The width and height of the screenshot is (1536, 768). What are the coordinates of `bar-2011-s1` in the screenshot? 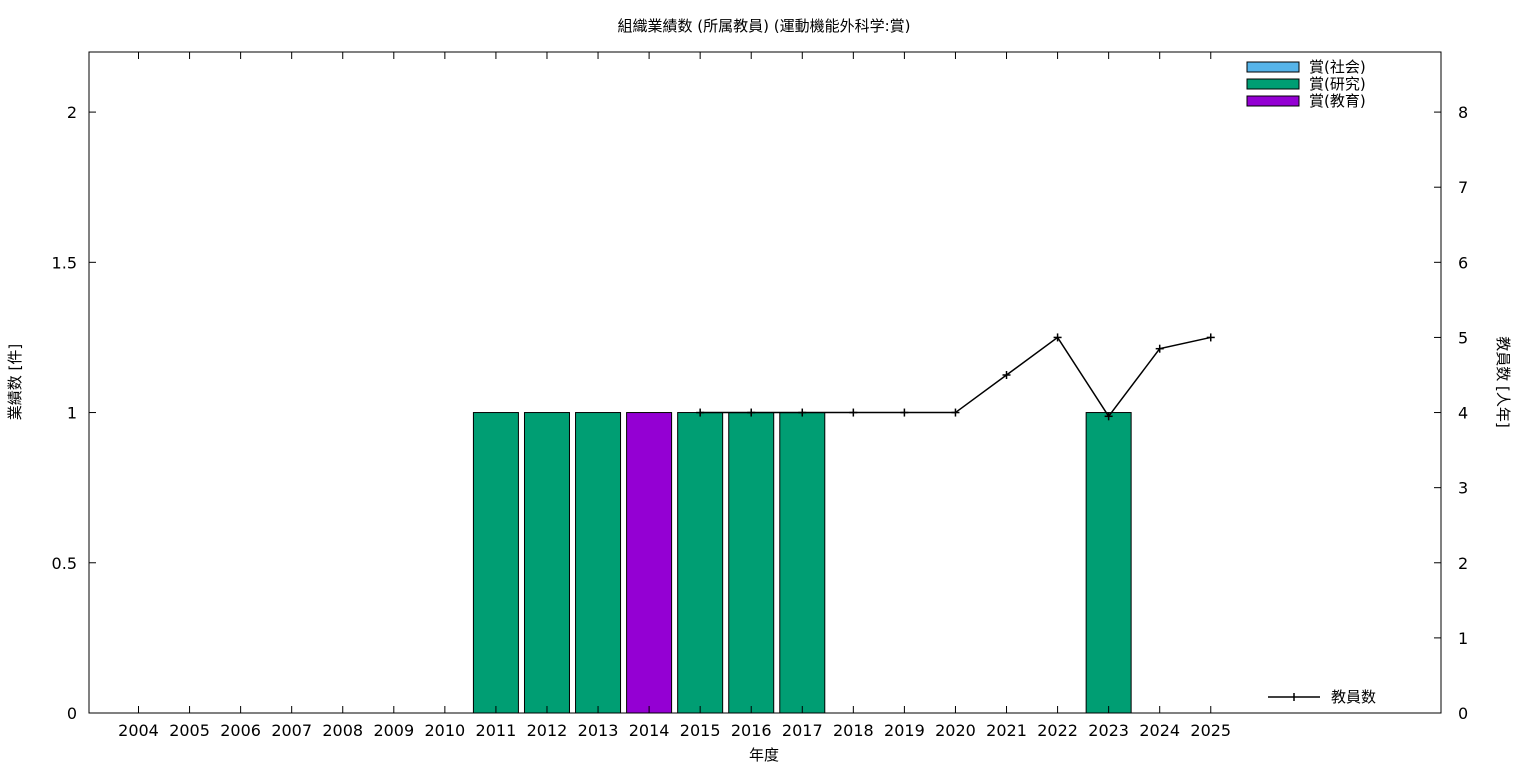 It's located at (495, 563).